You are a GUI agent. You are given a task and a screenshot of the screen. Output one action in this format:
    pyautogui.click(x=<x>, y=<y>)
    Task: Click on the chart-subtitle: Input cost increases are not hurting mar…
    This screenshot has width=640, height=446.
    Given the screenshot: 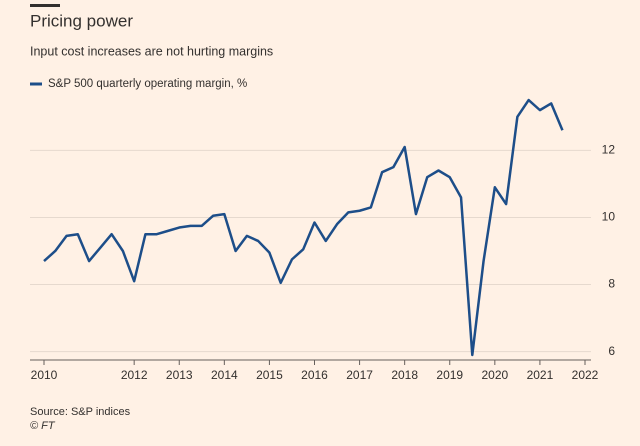 What is the action you would take?
    pyautogui.click(x=151, y=51)
    